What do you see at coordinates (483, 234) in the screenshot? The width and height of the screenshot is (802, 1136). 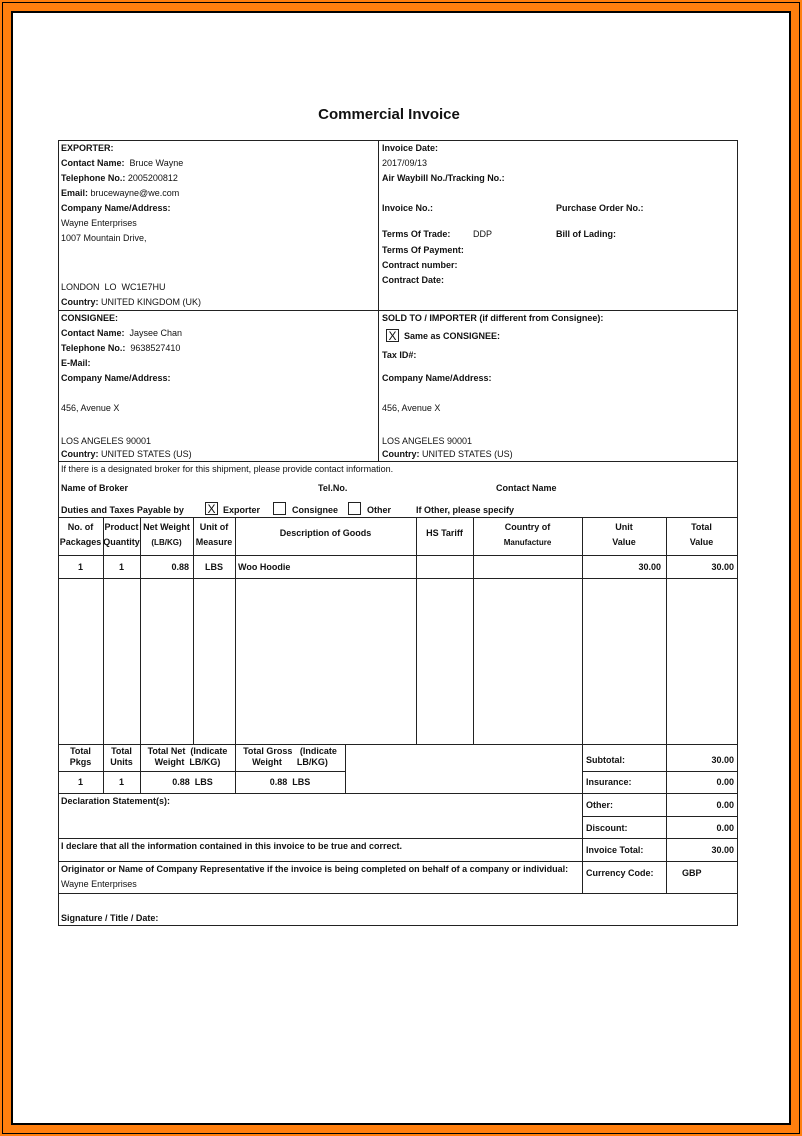 I see `terms-trade: DDP` at bounding box center [483, 234].